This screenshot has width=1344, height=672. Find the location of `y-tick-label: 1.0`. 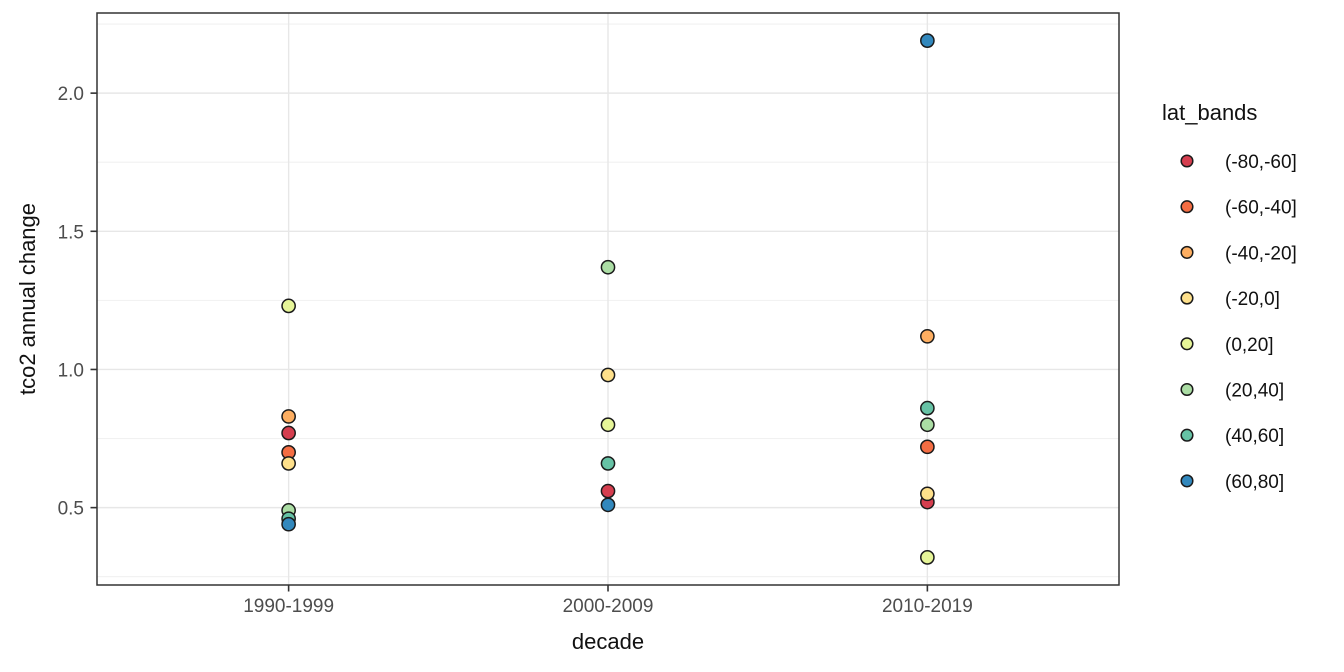

y-tick-label: 1.0 is located at coordinates (71, 370).